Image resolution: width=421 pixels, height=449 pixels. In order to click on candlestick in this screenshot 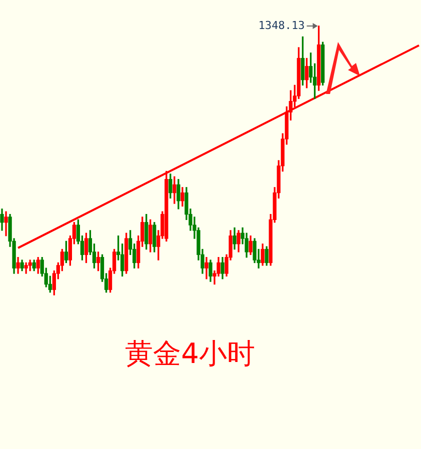, I will do `click(6, 223)`.